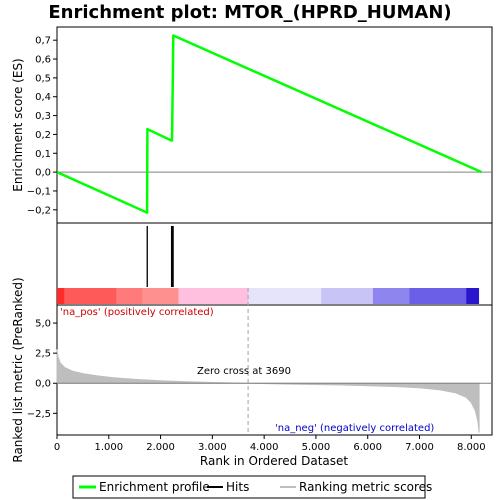  Describe the element at coordinates (365, 487) in the screenshot. I see `legend-metric-label: Ranking metric scores` at that location.